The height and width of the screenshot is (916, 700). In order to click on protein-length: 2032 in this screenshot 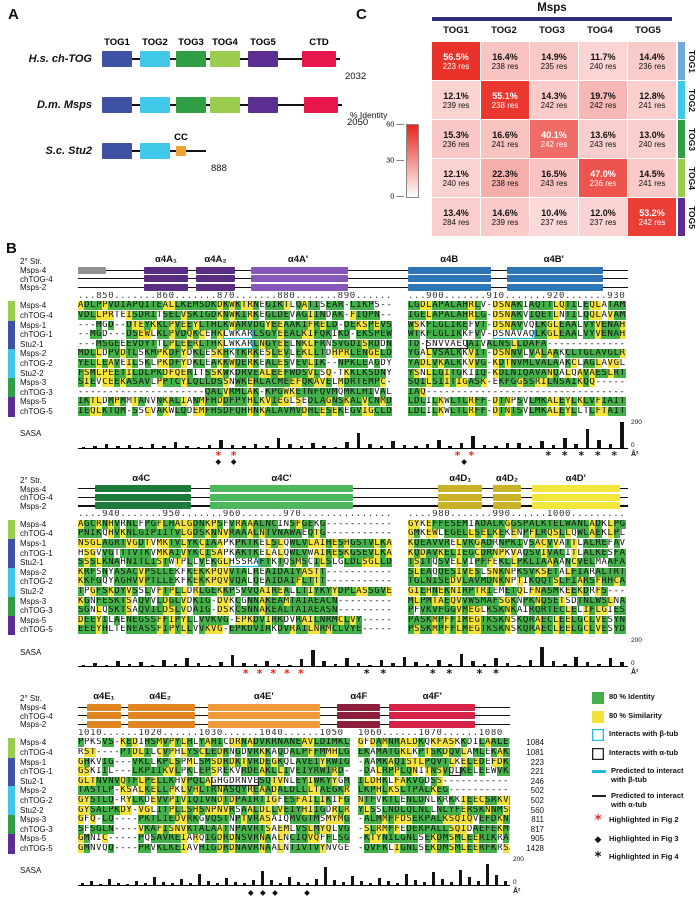, I will do `click(356, 76)`.